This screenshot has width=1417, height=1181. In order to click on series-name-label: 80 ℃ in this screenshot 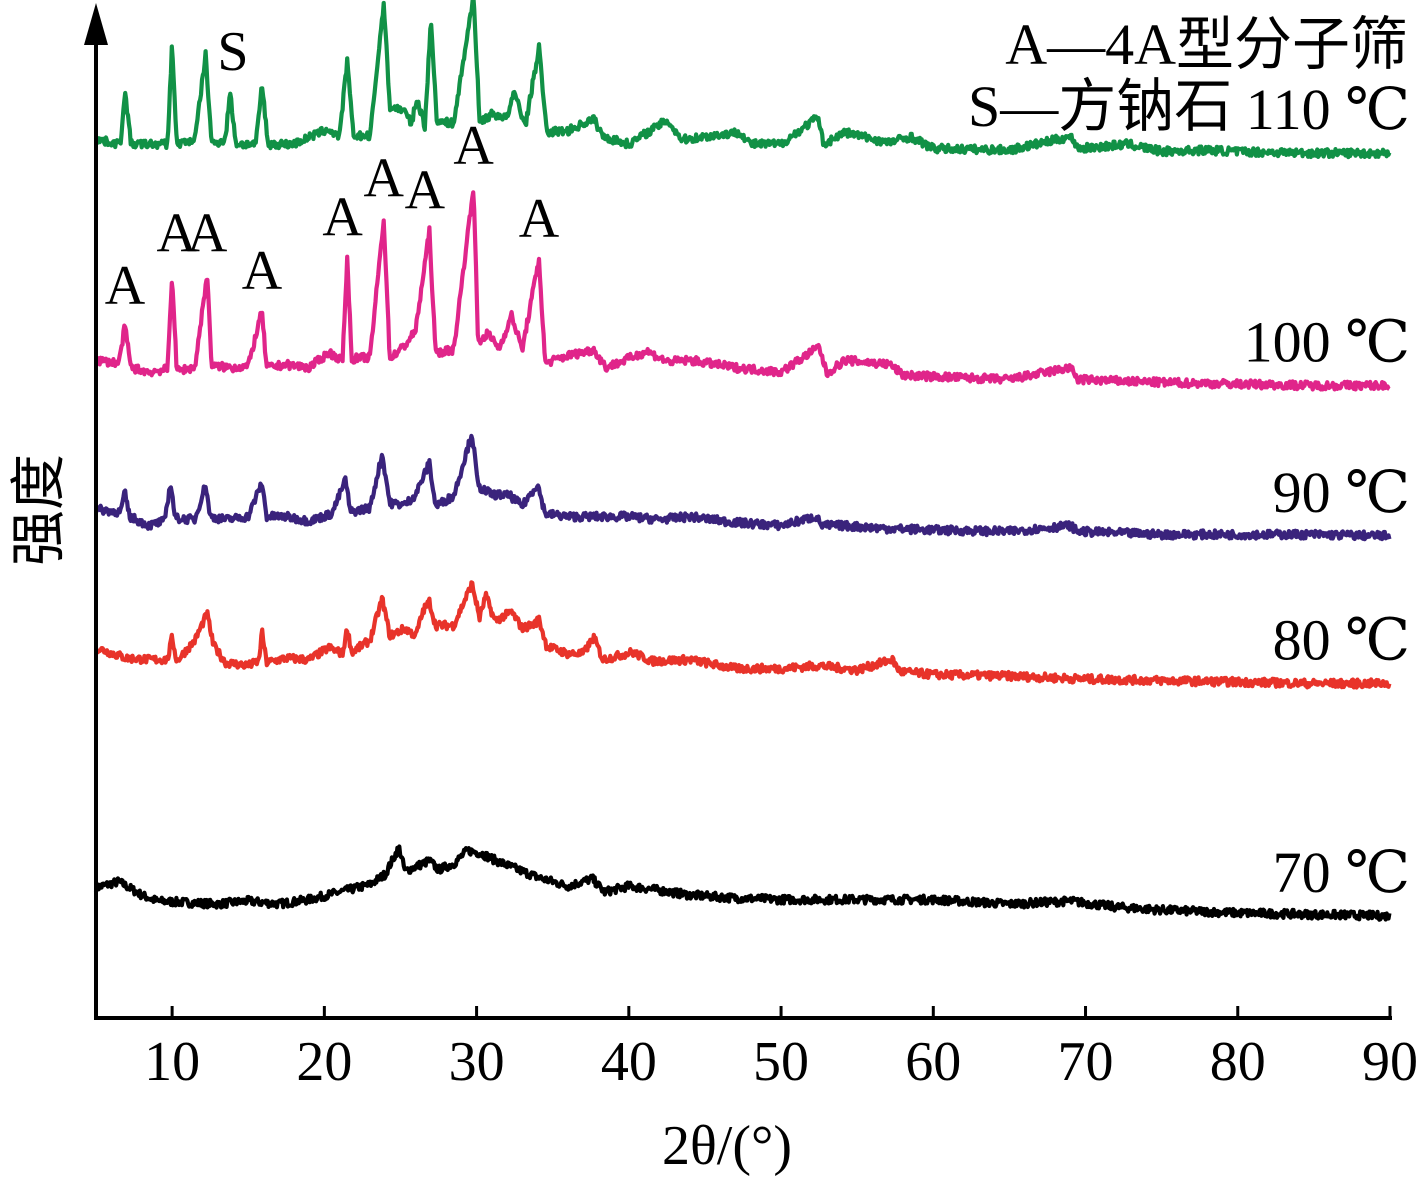, I will do `click(1341, 639)`.